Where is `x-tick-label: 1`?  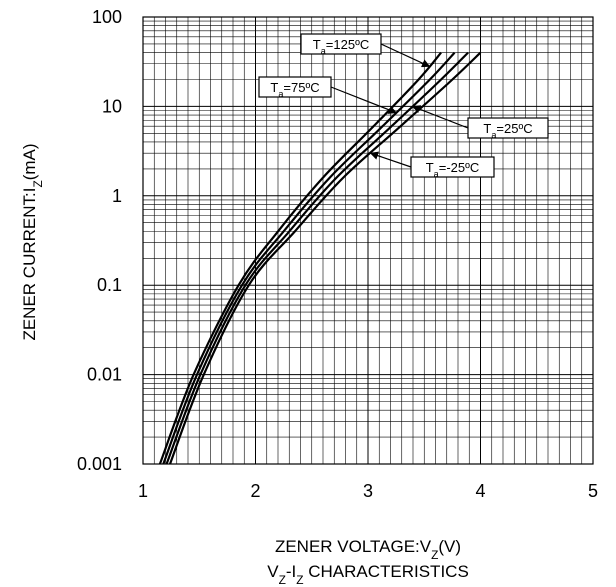
x-tick-label: 1 is located at coordinates (143, 491).